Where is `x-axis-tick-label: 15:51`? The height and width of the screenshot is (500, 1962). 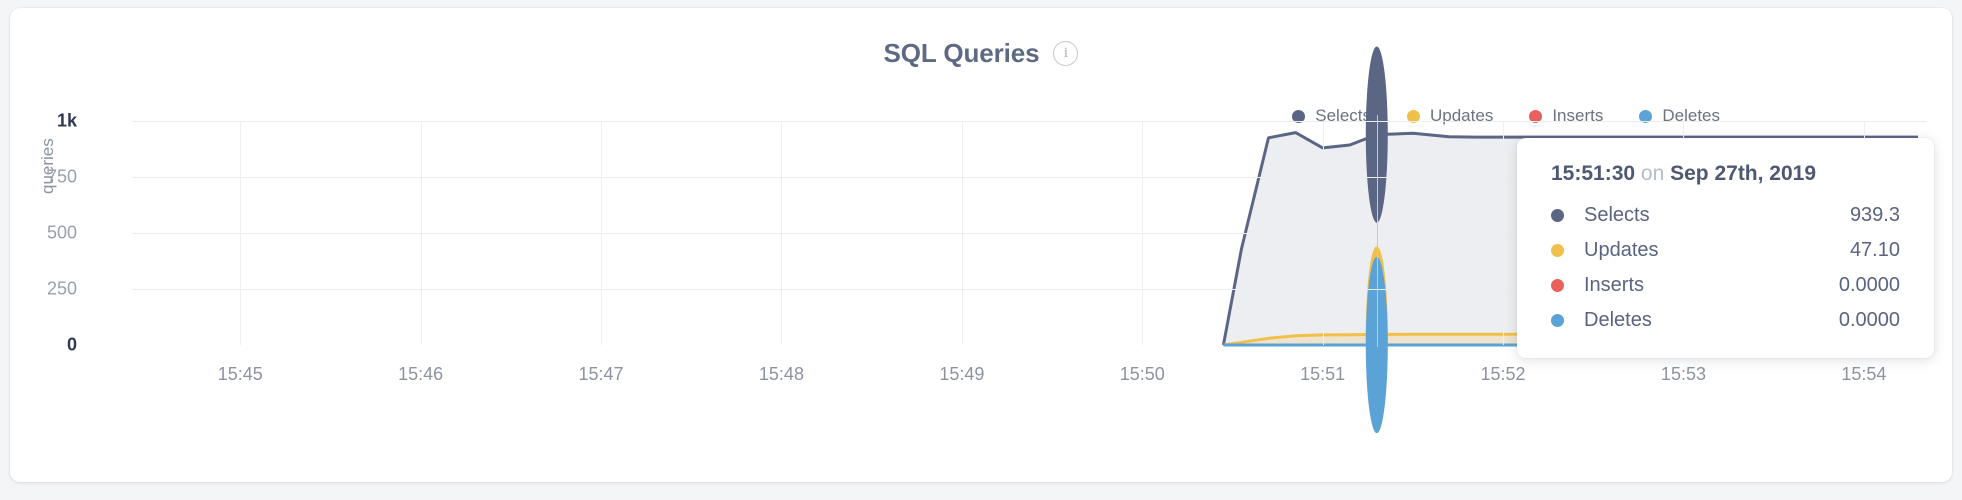 x-axis-tick-label: 15:51 is located at coordinates (1323, 374).